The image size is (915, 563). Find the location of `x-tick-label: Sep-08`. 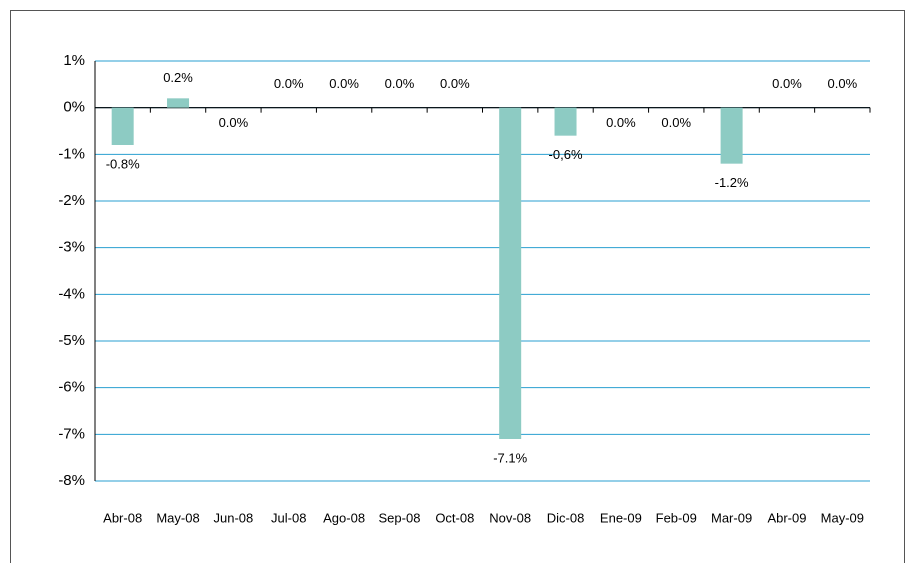

x-tick-label: Sep-08 is located at coordinates (400, 517).